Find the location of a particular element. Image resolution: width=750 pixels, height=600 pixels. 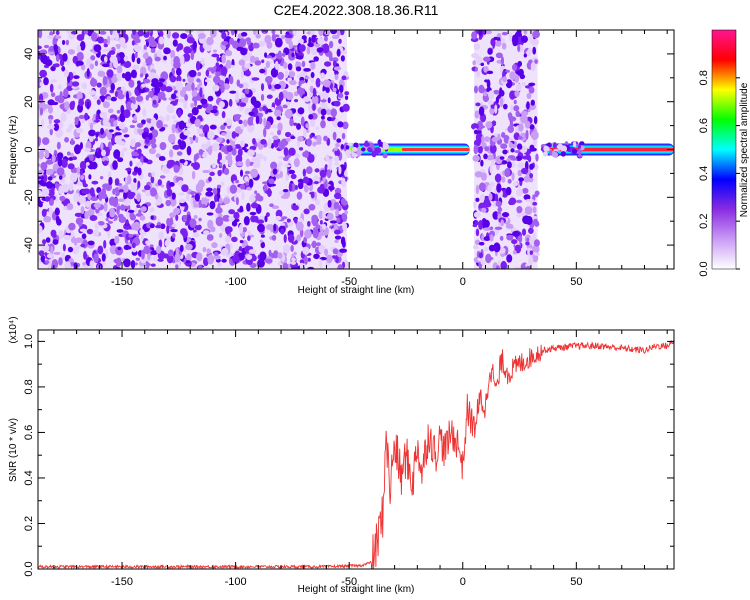

colorbar-label: Normalized spectral amplitude is located at coordinates (744, 149).